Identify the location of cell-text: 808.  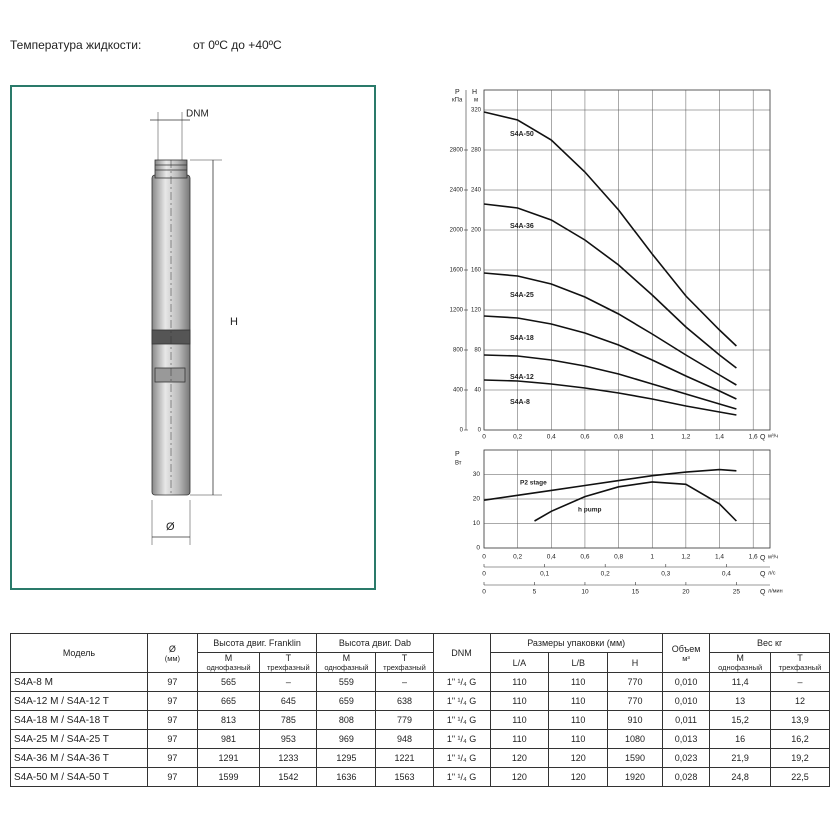
(346, 720).